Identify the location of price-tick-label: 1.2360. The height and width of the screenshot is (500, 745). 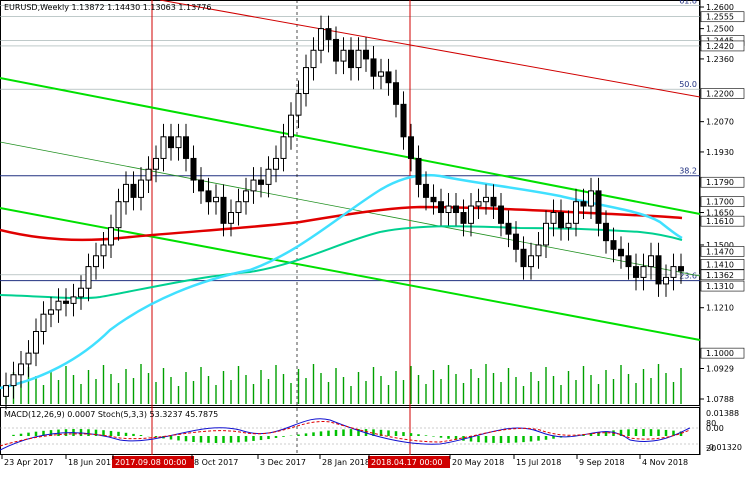
(720, 59).